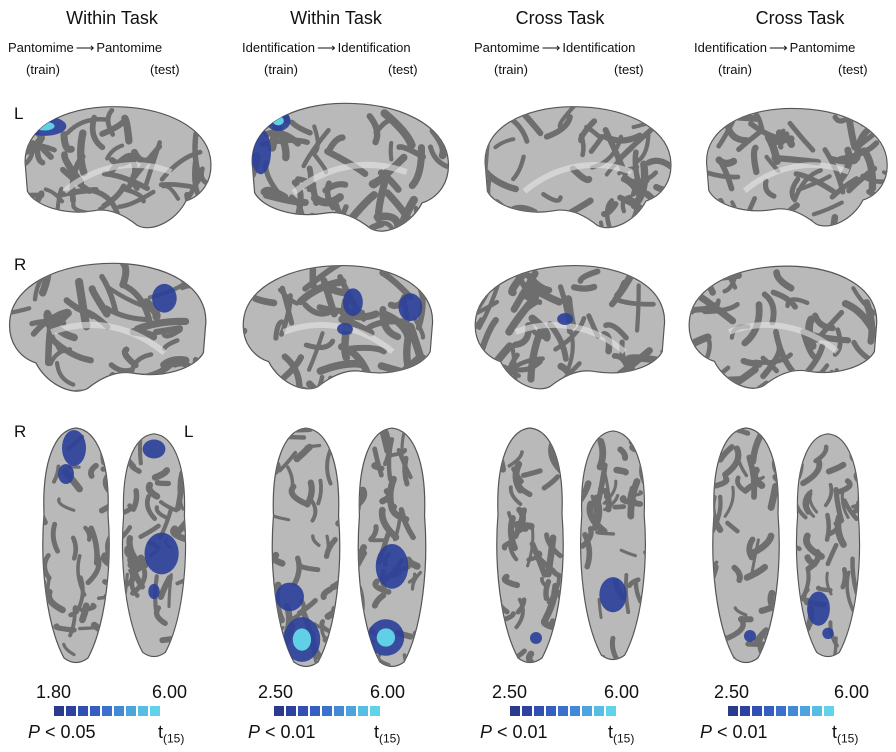  I want to click on right-hemisphere-label: R, so click(20, 264).